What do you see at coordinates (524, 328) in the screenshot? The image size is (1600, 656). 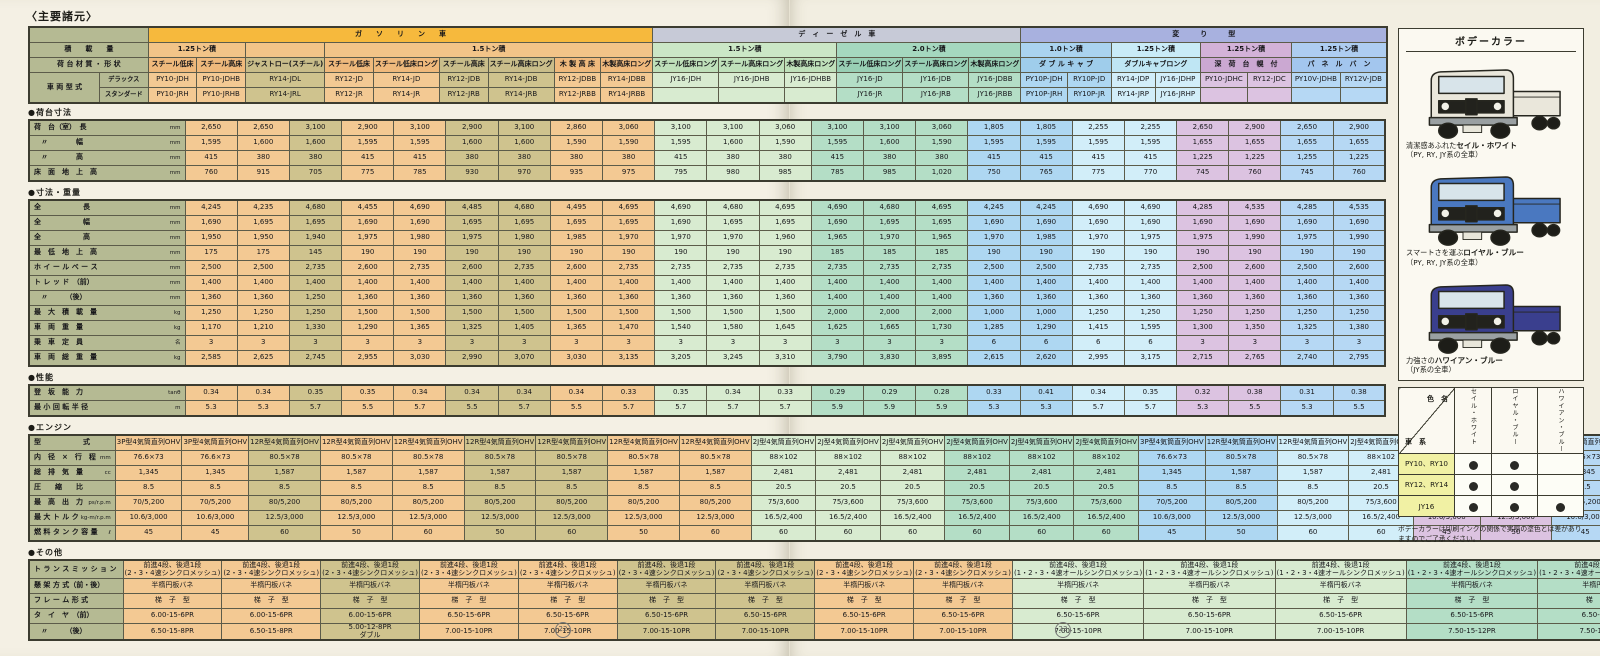 I see `spec-value: 1,405` at bounding box center [524, 328].